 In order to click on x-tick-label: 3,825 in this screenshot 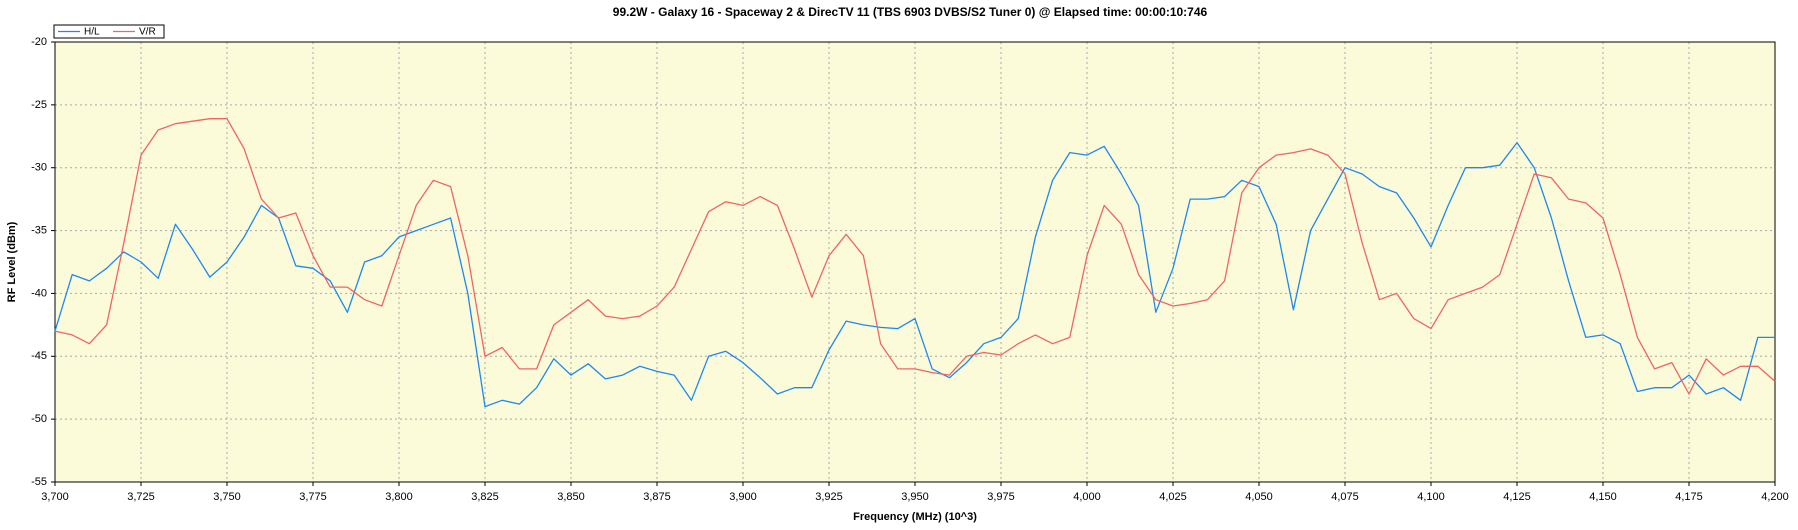, I will do `click(485, 497)`.